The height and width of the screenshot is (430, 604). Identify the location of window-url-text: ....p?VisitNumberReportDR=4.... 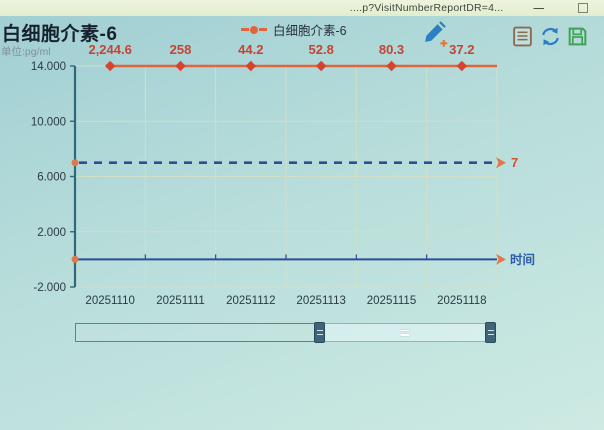
(426, 8).